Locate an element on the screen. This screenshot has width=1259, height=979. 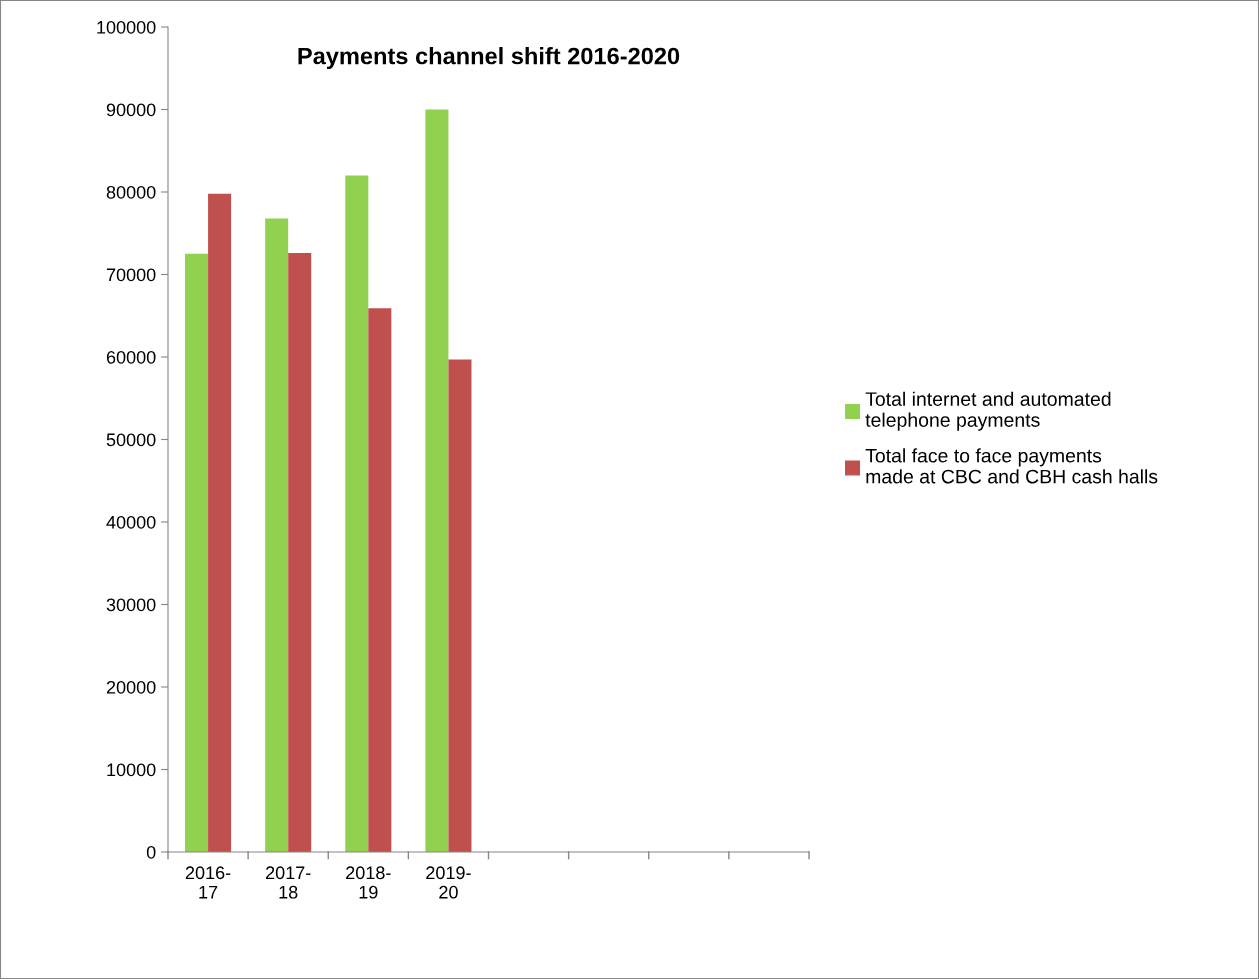
y-tick-label: 60000 is located at coordinates (131, 357).